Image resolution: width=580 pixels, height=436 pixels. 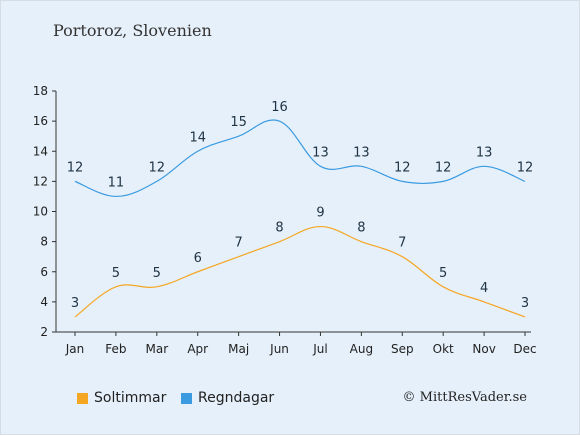 I want to click on x-tick-label: Maj, so click(x=238, y=349).